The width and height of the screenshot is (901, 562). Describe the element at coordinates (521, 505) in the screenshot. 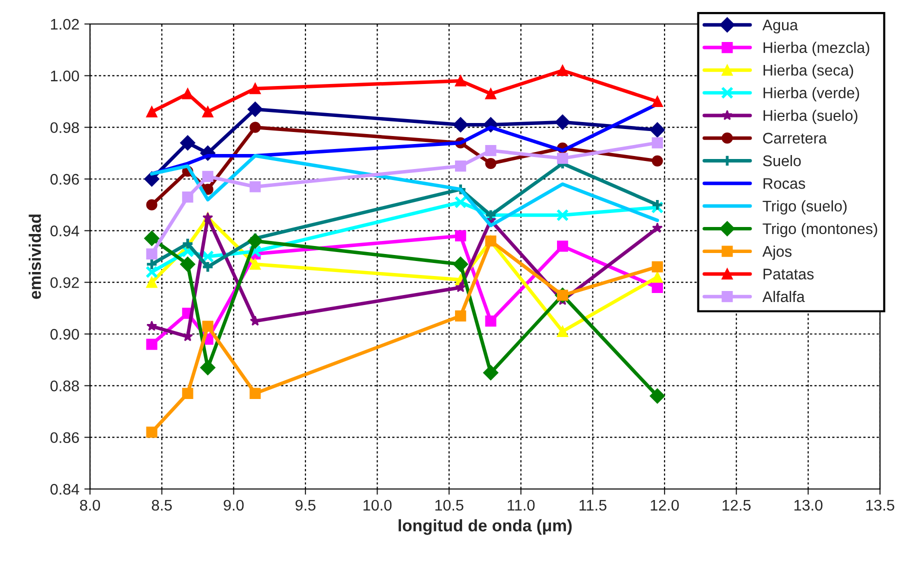

I see `x-tick-label: 11.0` at that location.